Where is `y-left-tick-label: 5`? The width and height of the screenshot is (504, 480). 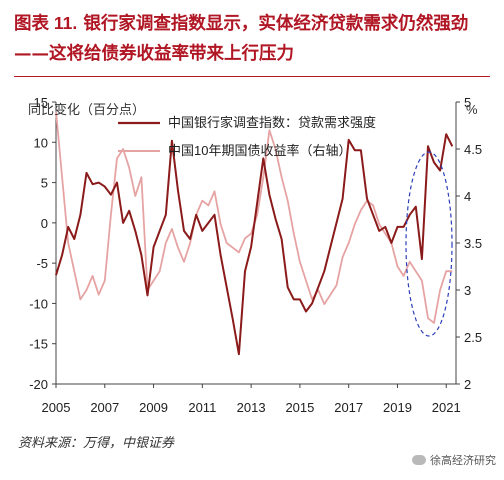
y-left-tick-label: 5 is located at coordinates (44, 183).